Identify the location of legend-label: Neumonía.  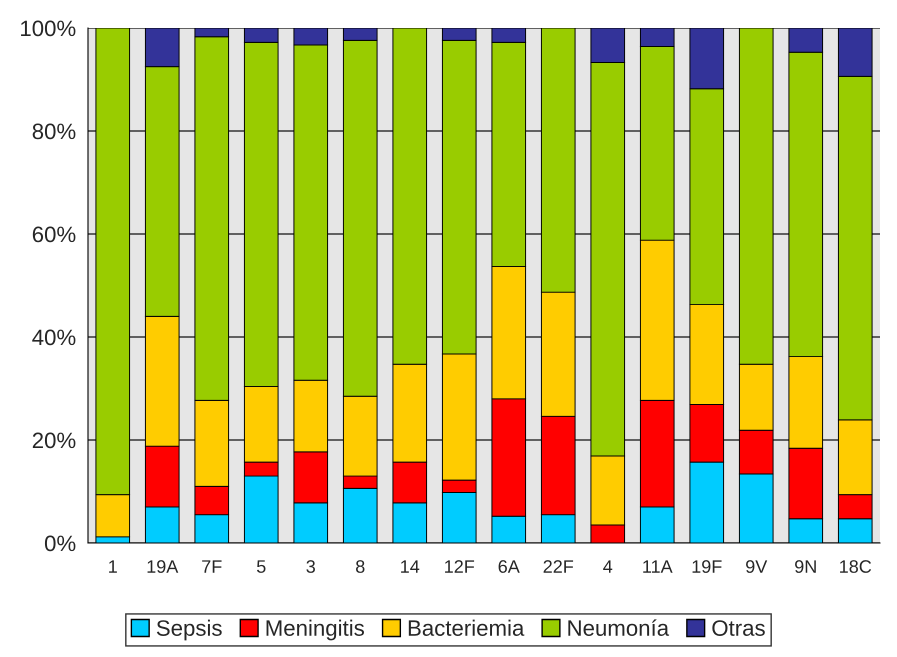
(619, 627).